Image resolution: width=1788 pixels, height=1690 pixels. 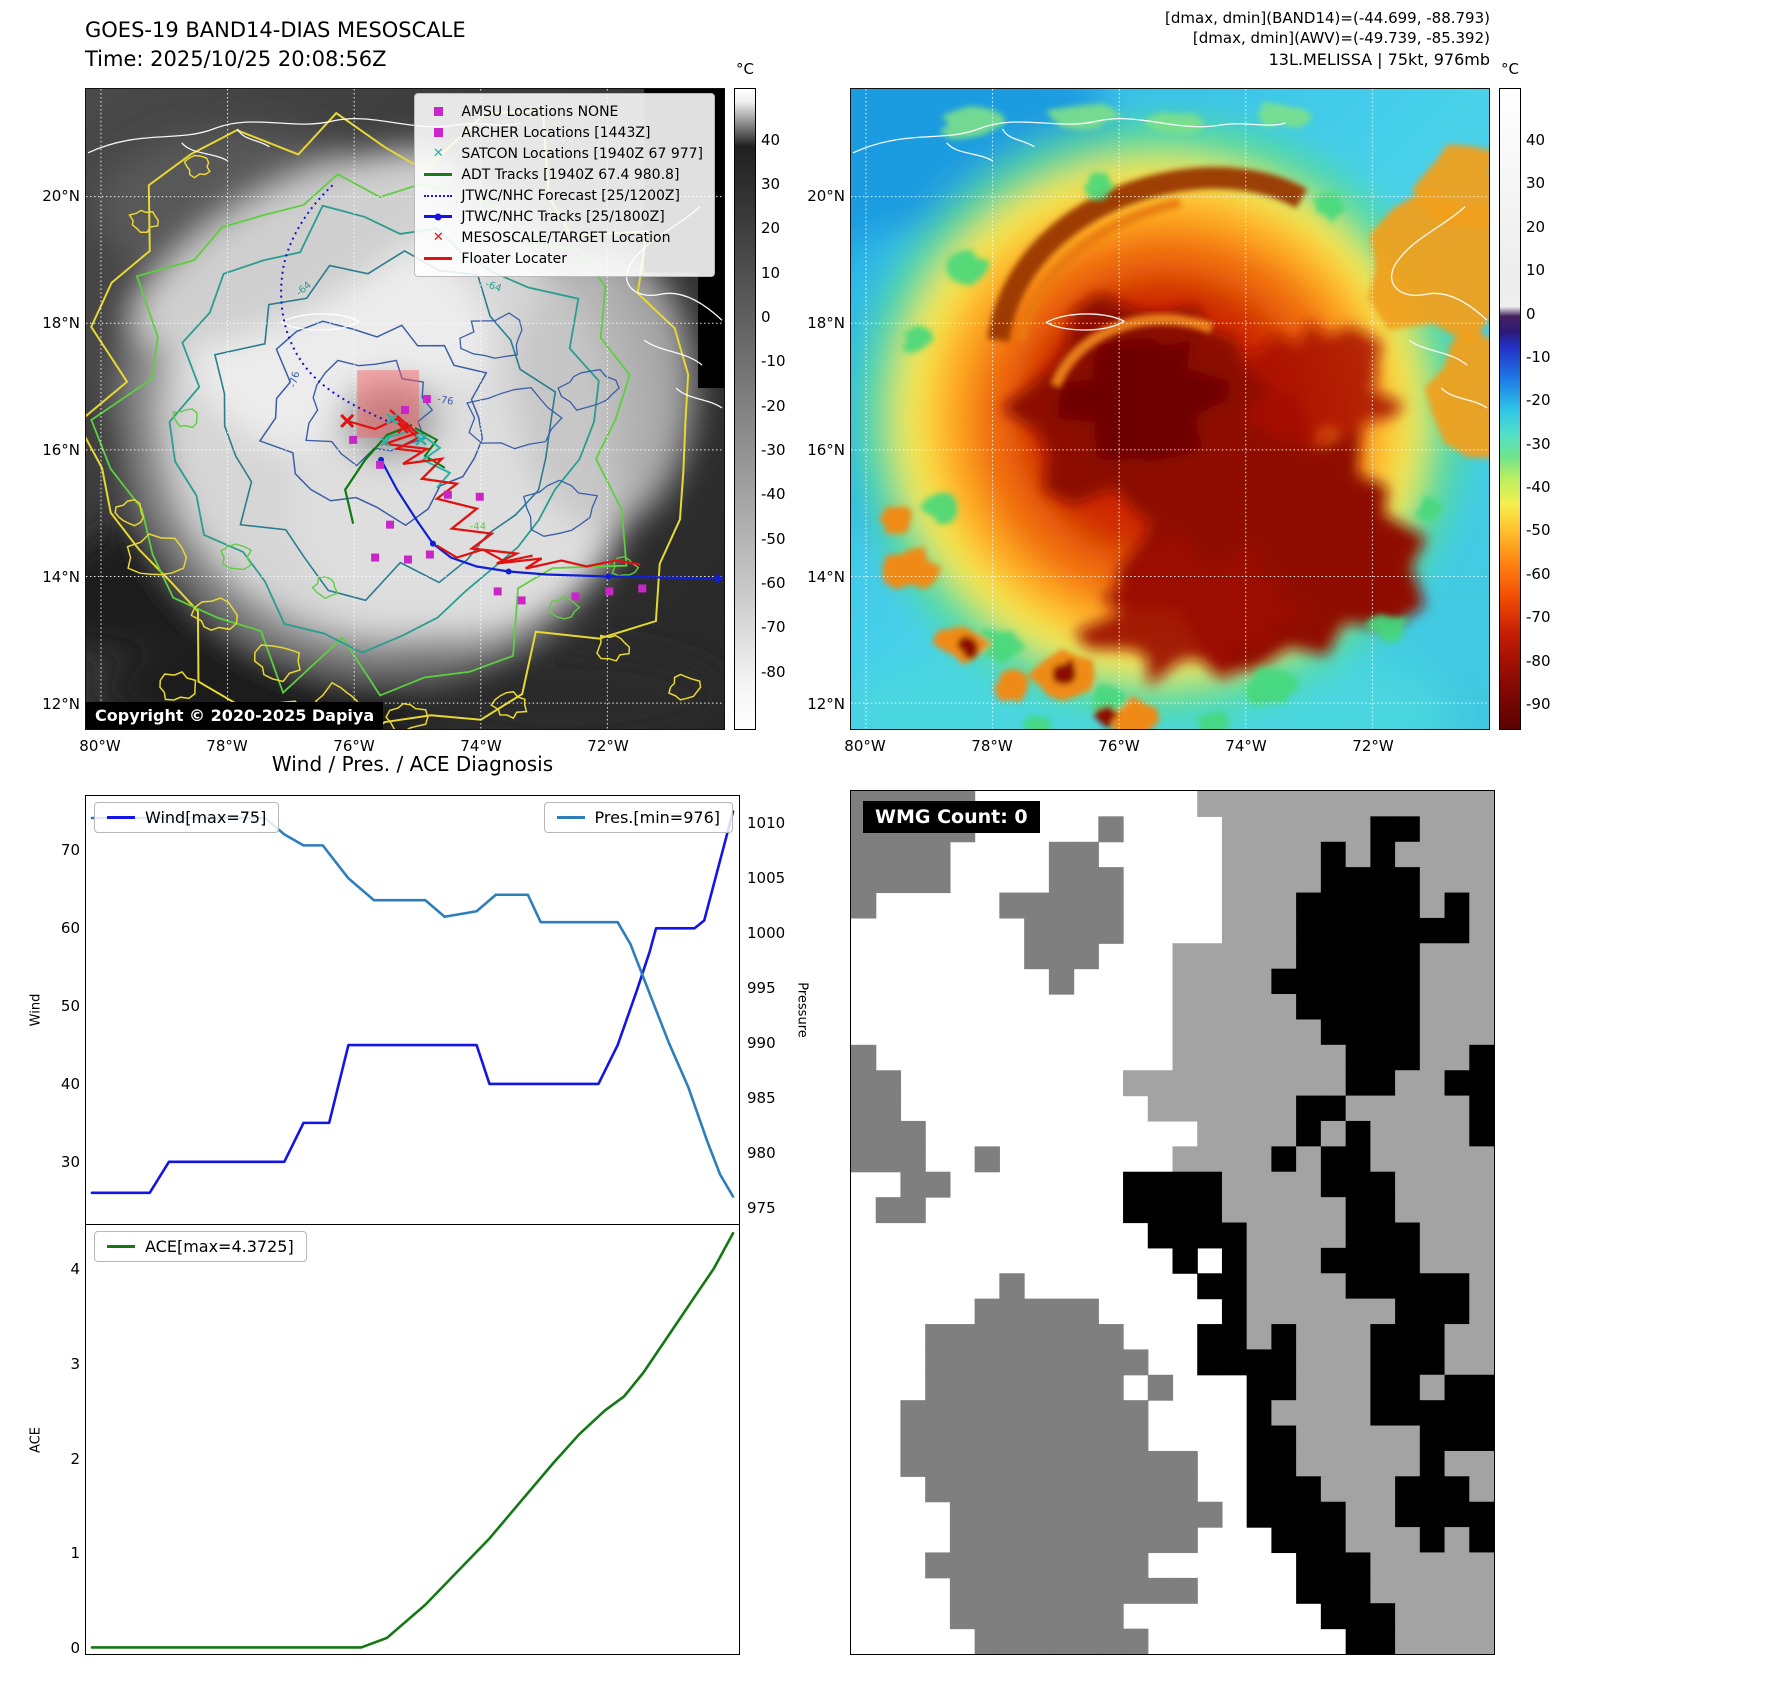 I want to click on band14-colorbar-tick-label: -30, so click(x=773, y=449).